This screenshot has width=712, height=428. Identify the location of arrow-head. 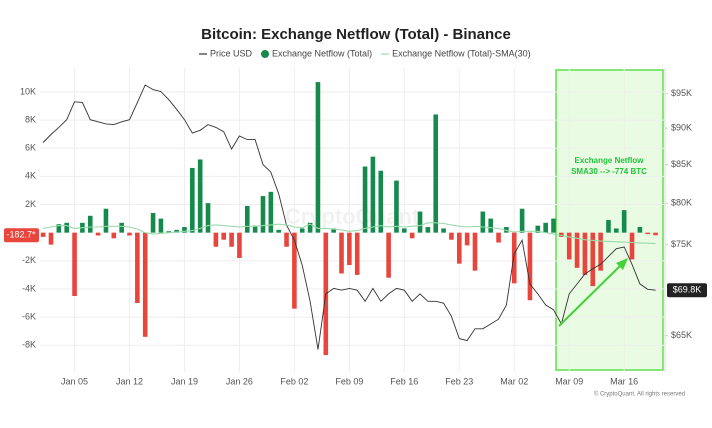
(622, 264).